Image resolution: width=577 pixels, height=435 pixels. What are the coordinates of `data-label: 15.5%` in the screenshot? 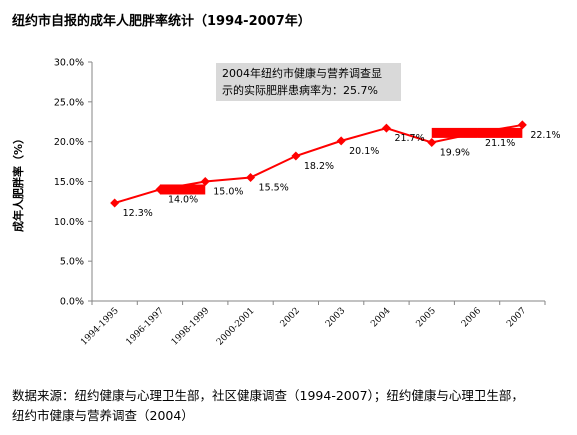 It's located at (274, 188).